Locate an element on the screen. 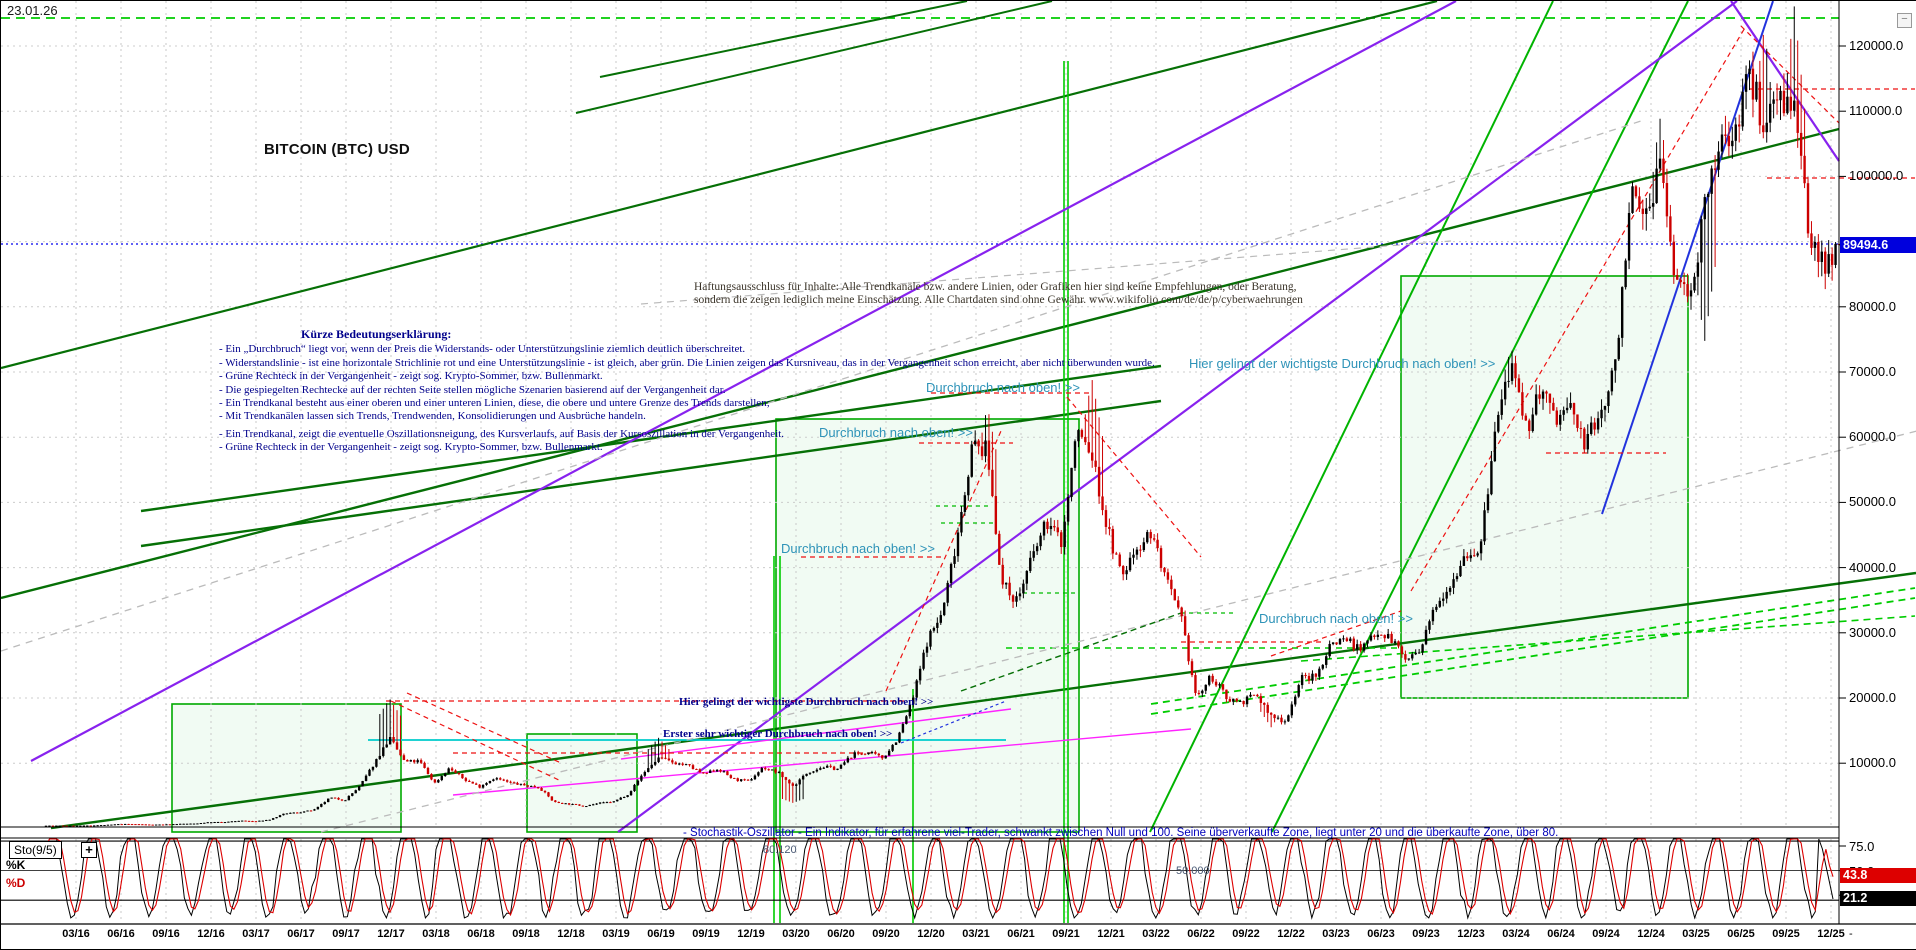 Image resolution: width=1916 pixels, height=950 pixels. chart-title: BITCOIN (BTC) USD is located at coordinates (337, 149).